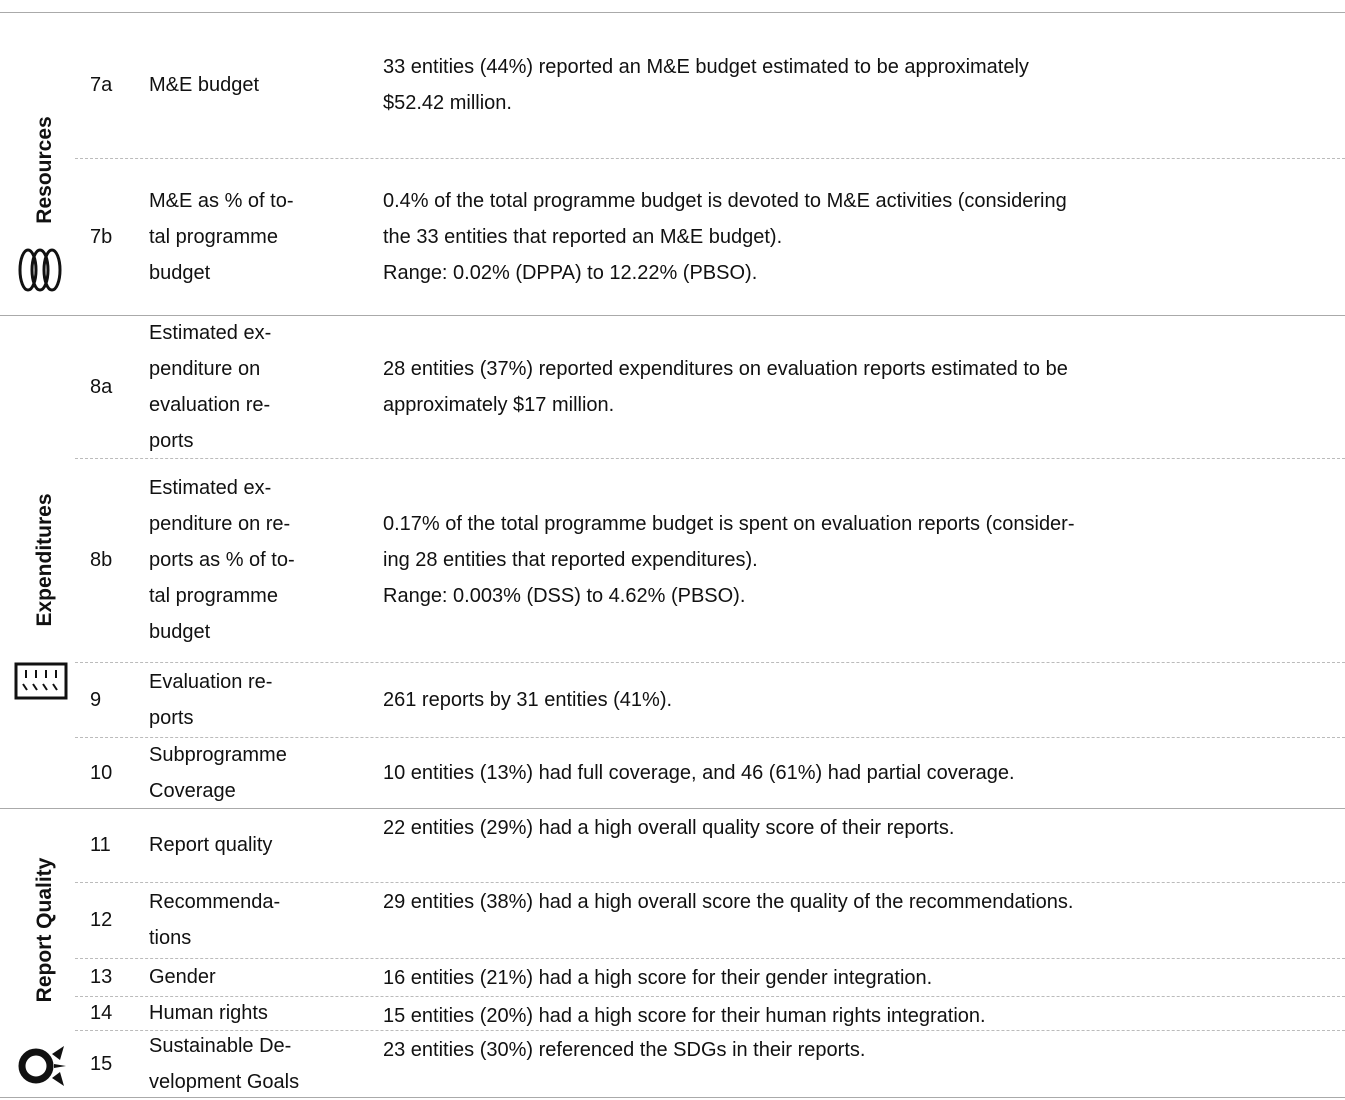 The height and width of the screenshot is (1100, 1345). I want to click on row-id: 8a, so click(101, 386).